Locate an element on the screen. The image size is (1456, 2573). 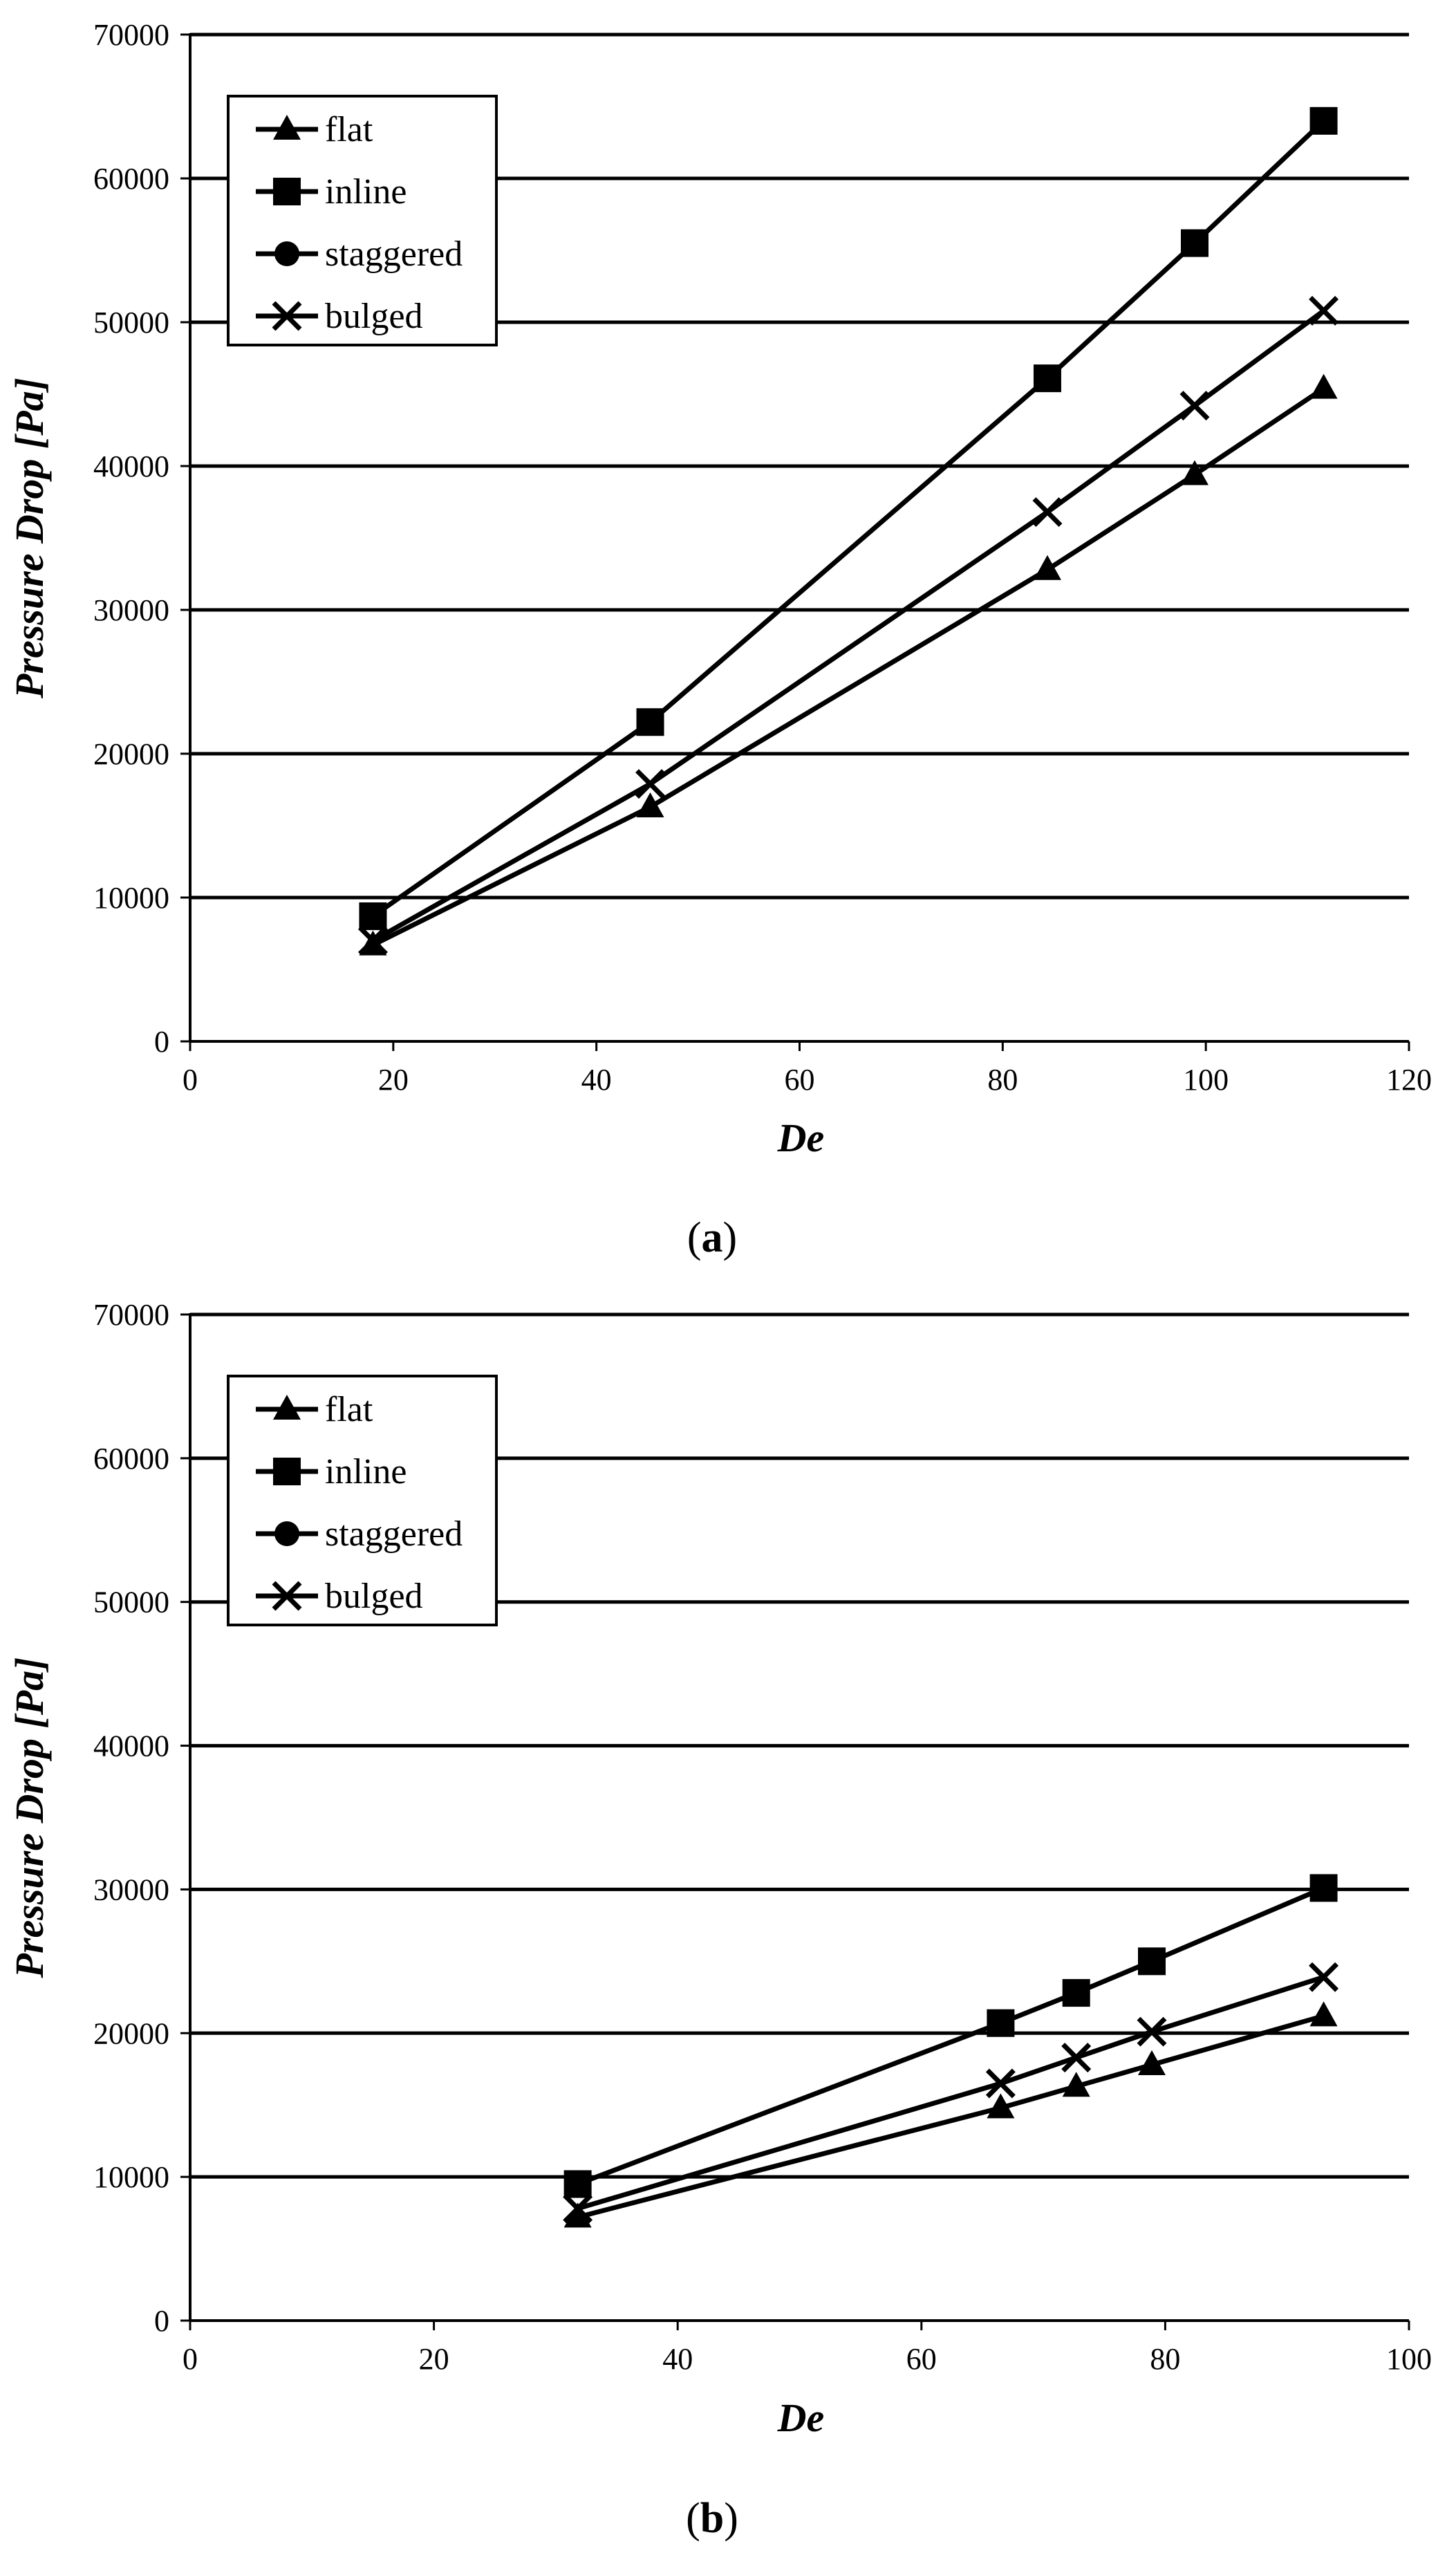
panel-label: (b) is located at coordinates (712, 2518).